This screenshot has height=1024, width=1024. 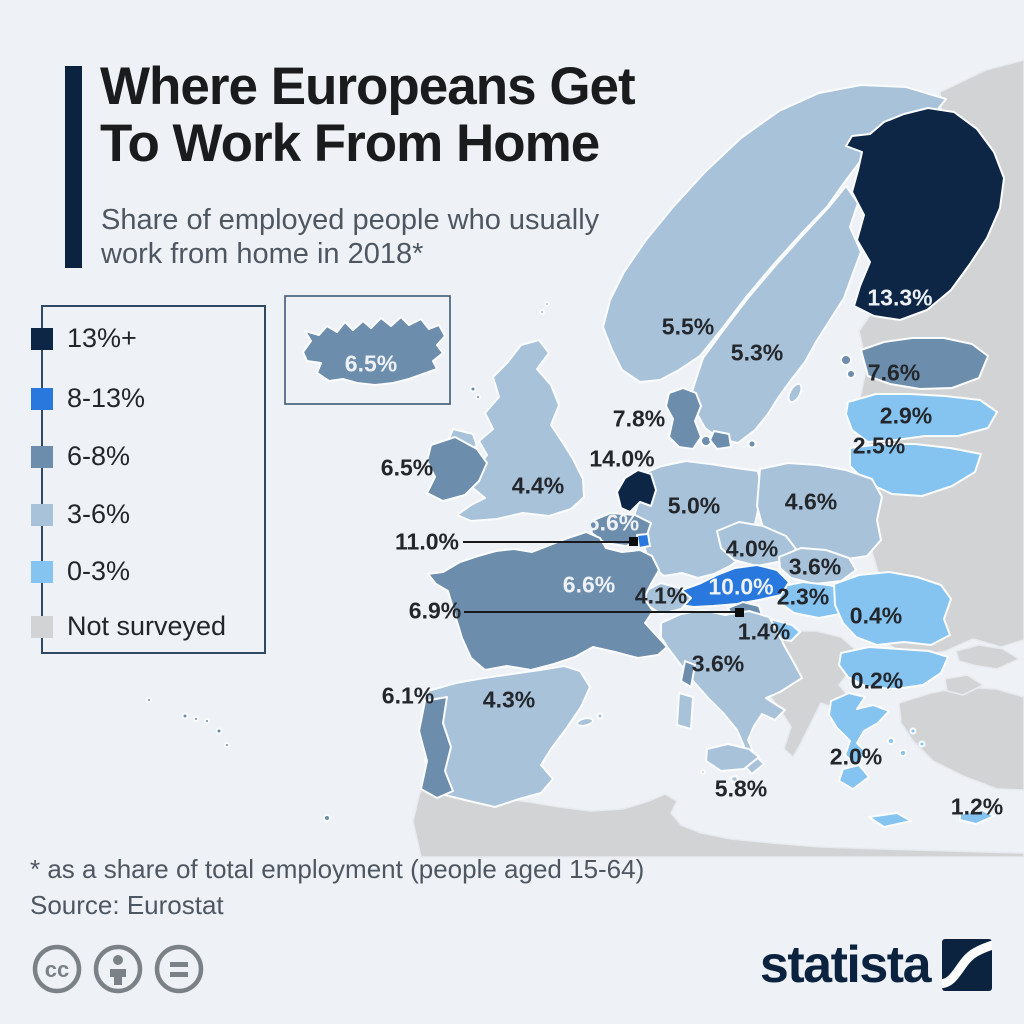 What do you see at coordinates (795, 393) in the screenshot?
I see `island-gotland` at bounding box center [795, 393].